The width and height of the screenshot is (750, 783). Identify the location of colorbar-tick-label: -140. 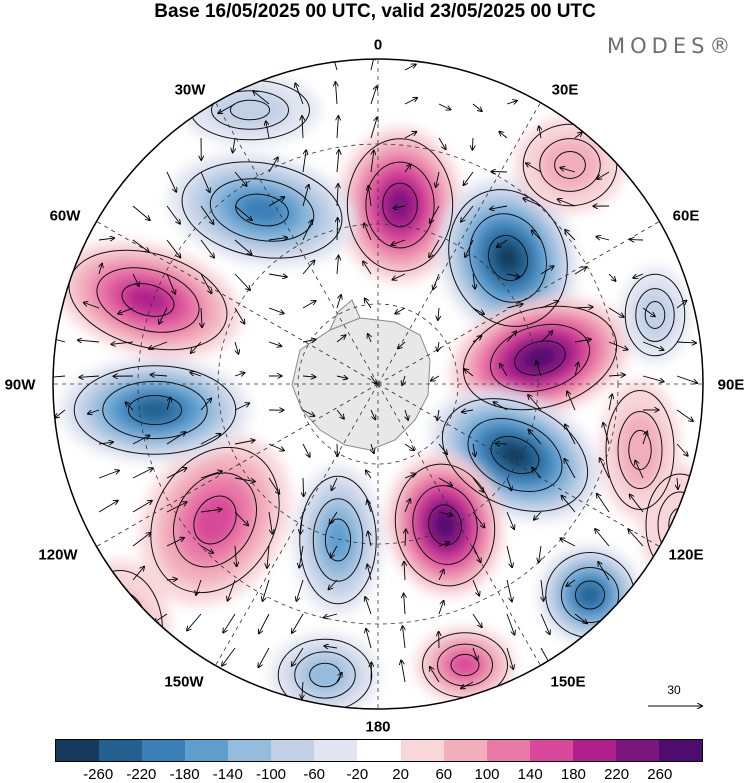
(227, 774).